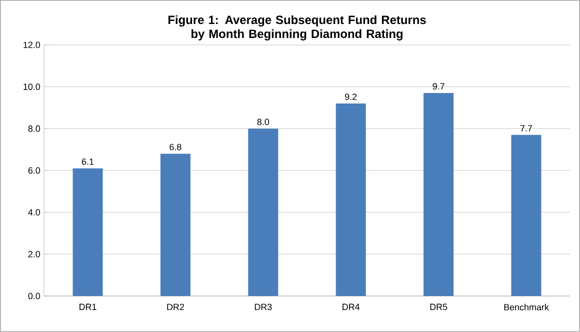  Describe the element at coordinates (32, 87) in the screenshot. I see `y-tick-label: 10.0` at that location.